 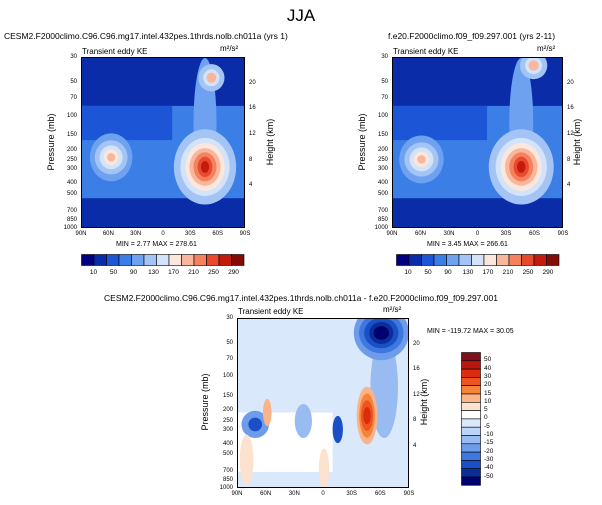 I want to click on panel-1-ylabel: Pressure (mb), so click(x=51, y=142).